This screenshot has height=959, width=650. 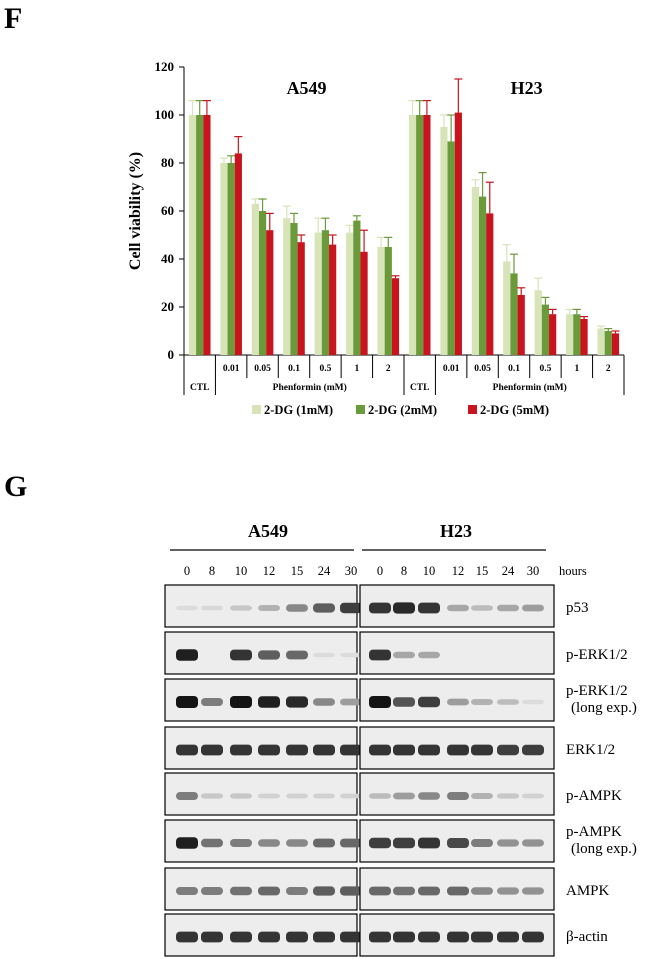 I want to click on panel-title: H23, so click(x=527, y=88).